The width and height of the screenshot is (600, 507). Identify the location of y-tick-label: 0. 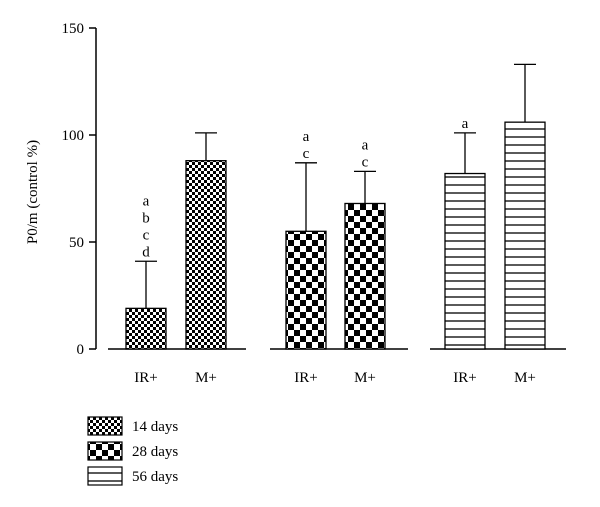
(81, 350).